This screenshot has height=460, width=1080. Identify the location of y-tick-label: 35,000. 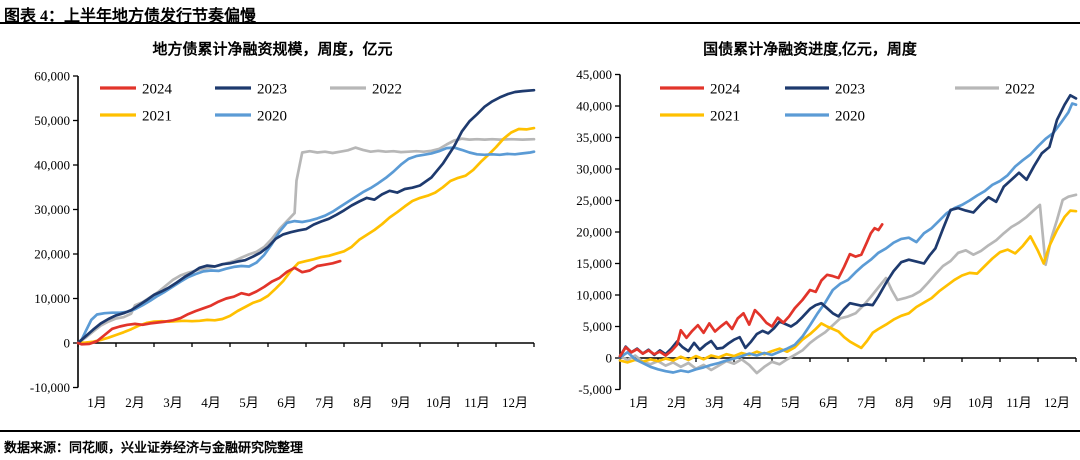
(594, 137).